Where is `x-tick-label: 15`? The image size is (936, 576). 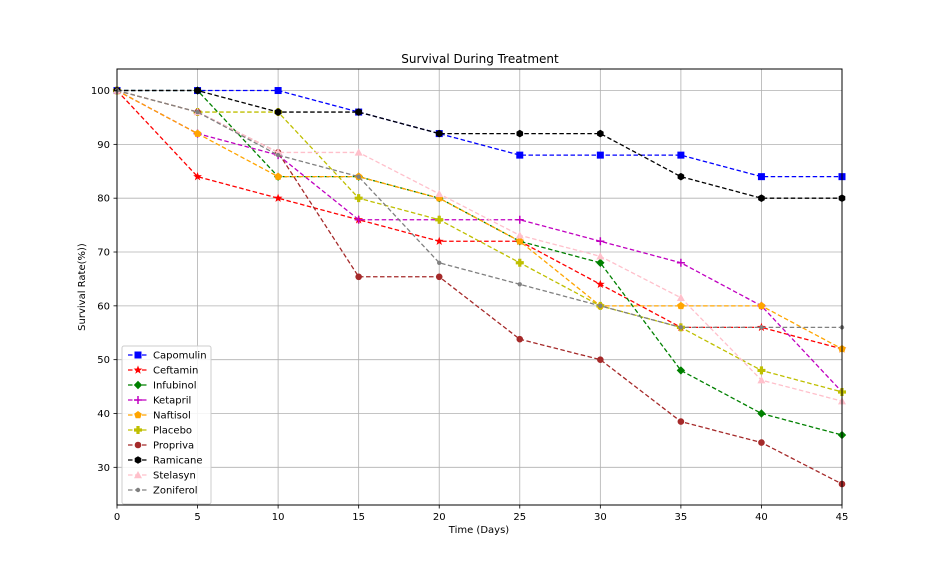 x-tick-label: 15 is located at coordinates (358, 517).